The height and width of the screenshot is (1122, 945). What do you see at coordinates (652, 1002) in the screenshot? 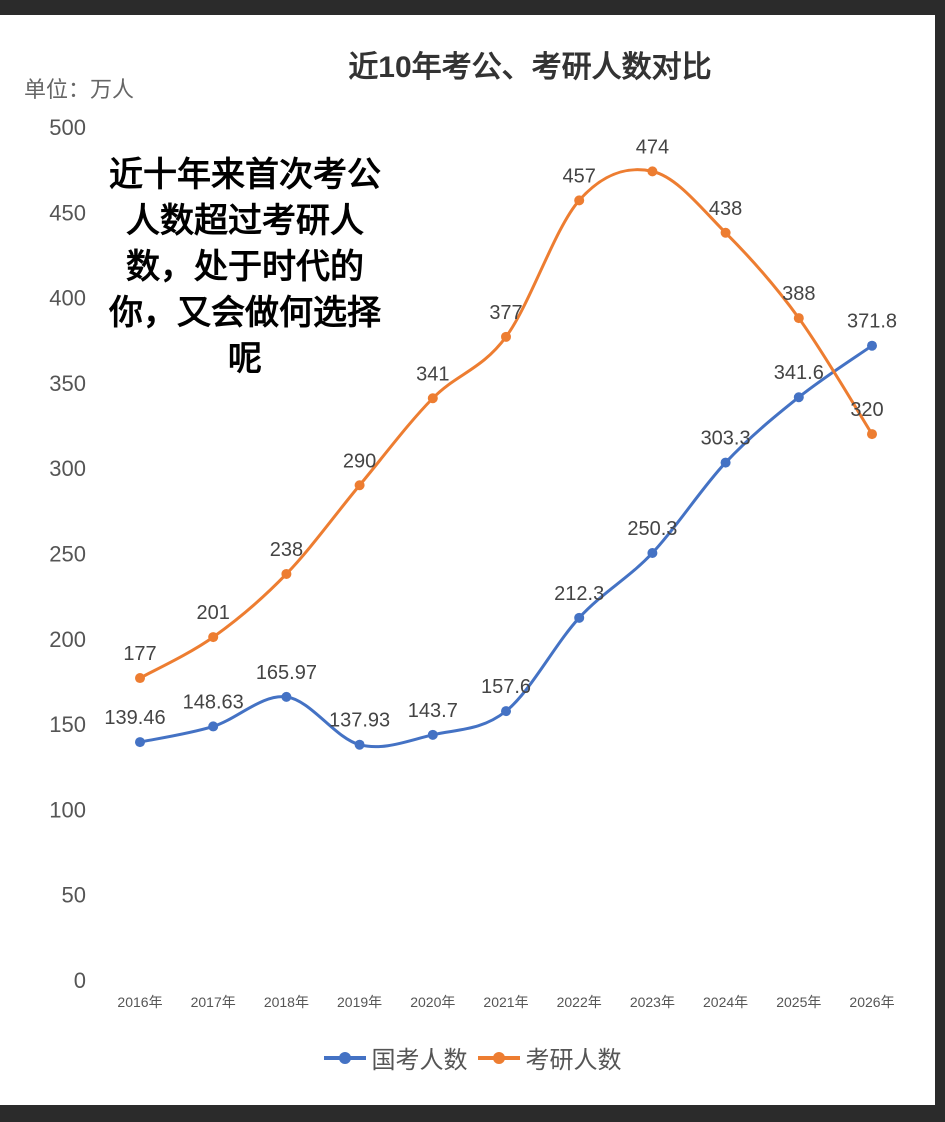
I see `x-tick-label: 2023年` at bounding box center [652, 1002].